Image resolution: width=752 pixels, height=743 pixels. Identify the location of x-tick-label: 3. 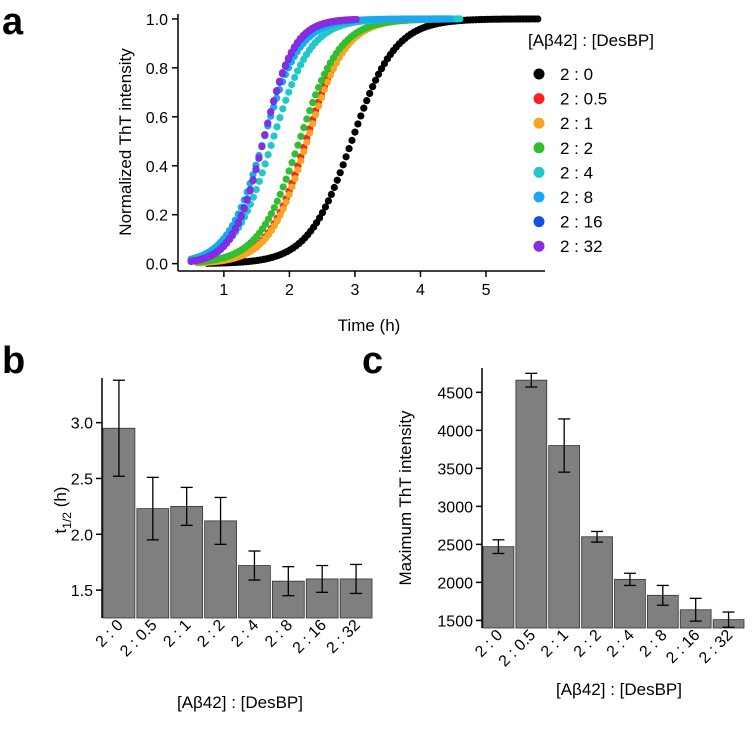
(354, 290).